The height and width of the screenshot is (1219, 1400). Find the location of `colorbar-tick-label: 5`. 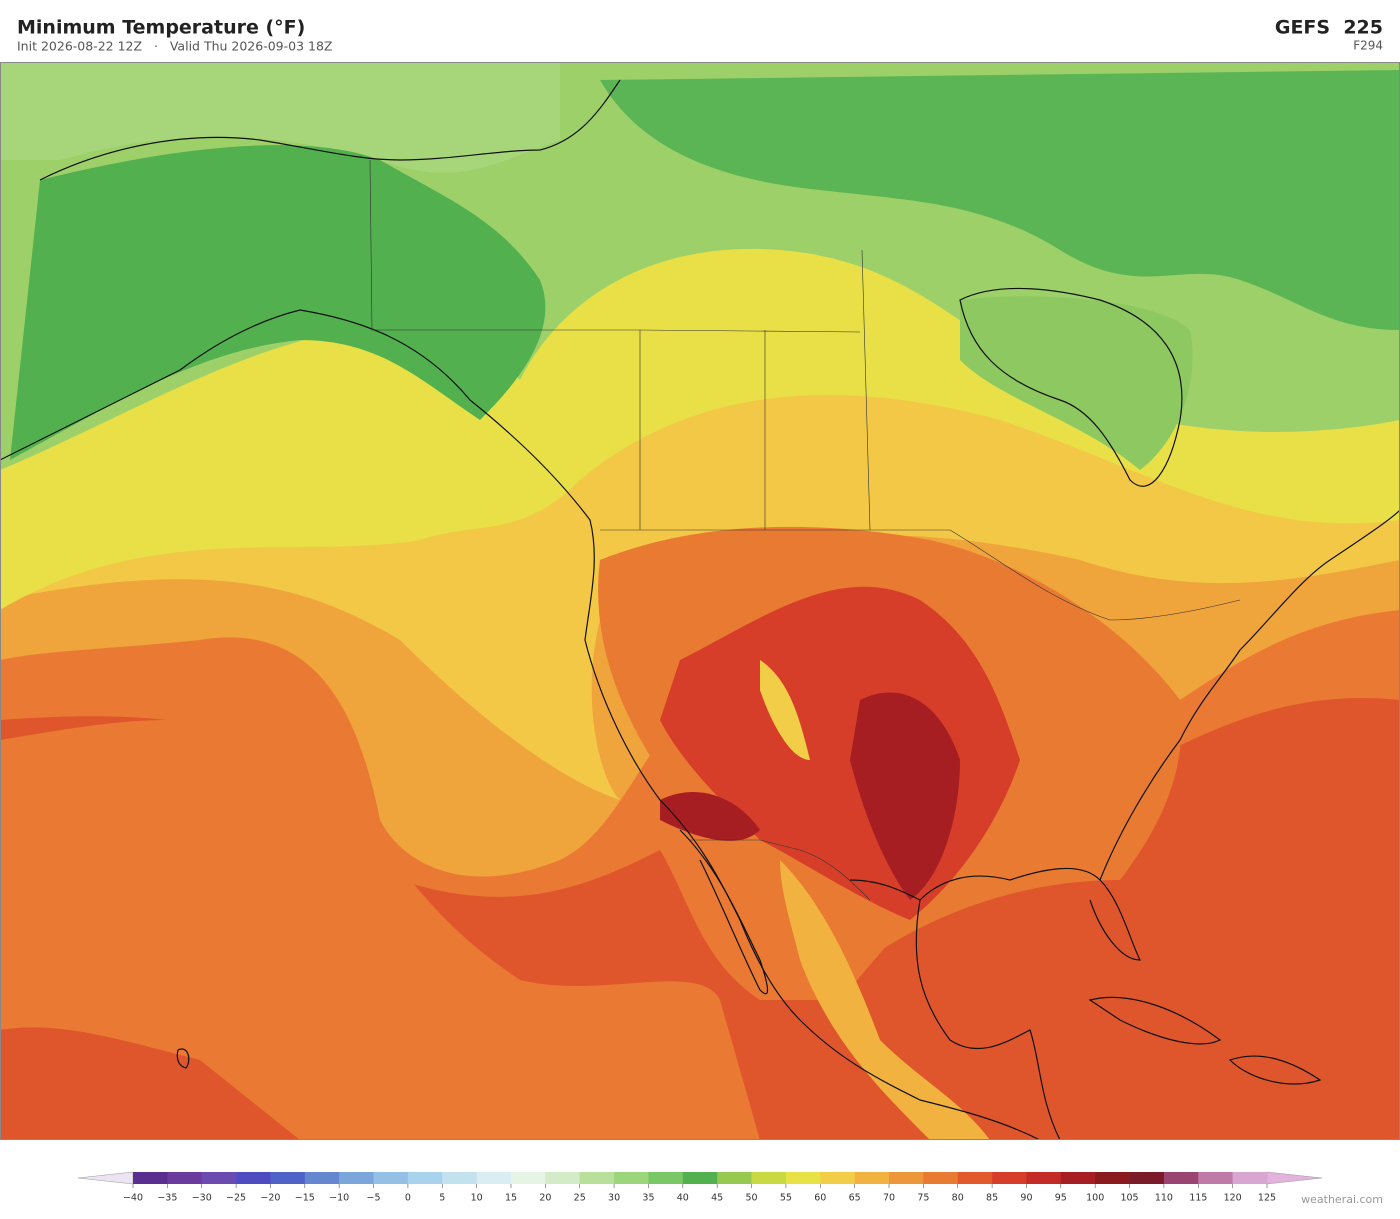

colorbar-tick-label: 5 is located at coordinates (442, 1198).